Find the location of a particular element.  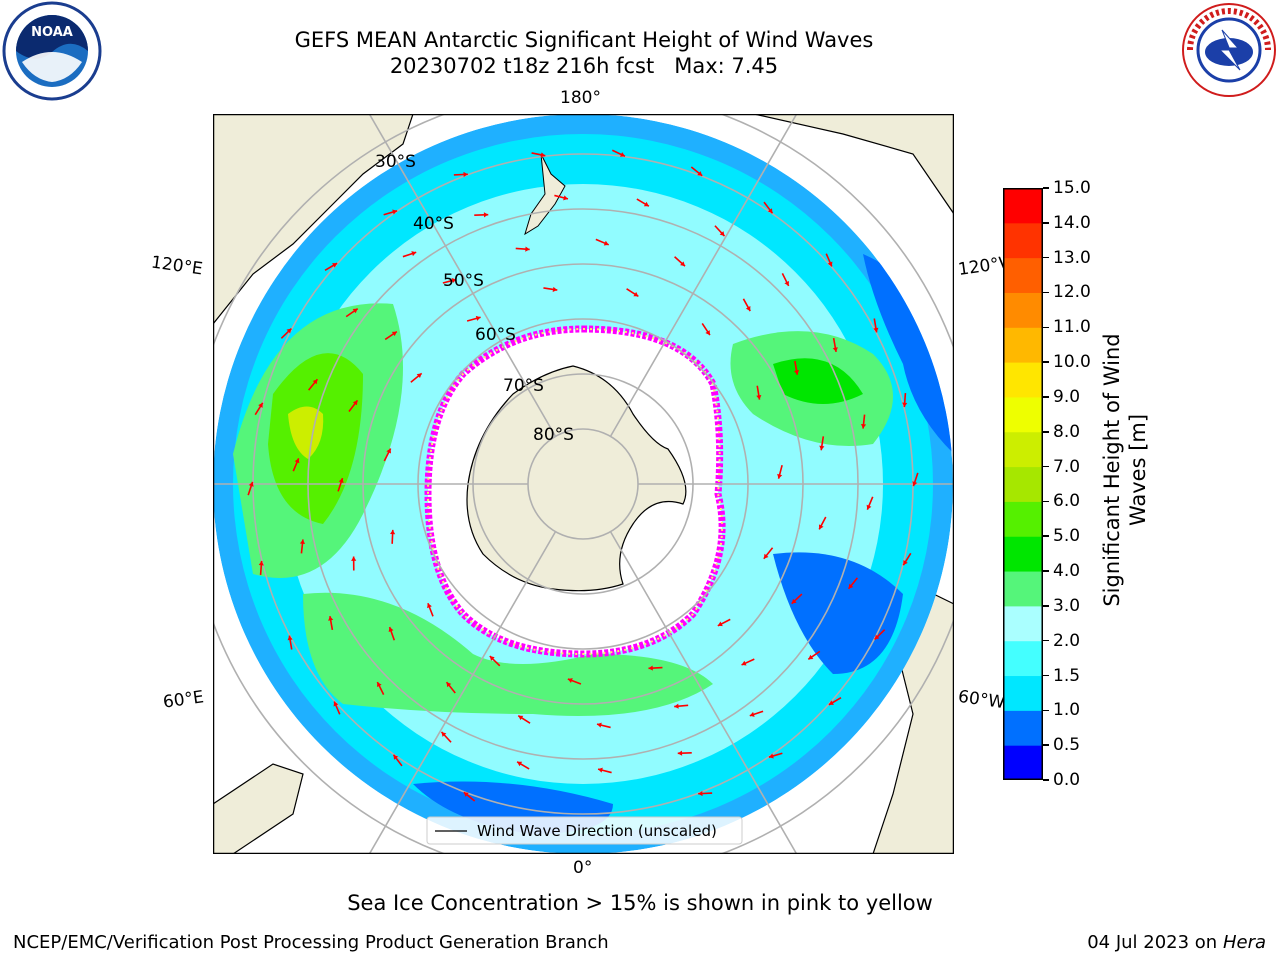

noaa-logo-text: NOAA is located at coordinates (52, 32).